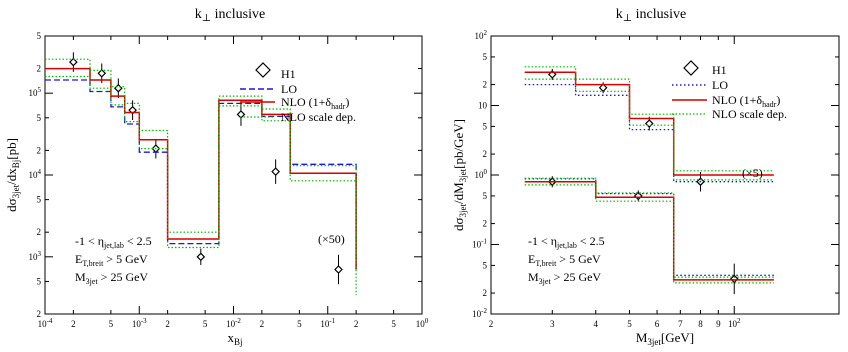 The width and height of the screenshot is (848, 352). Describe the element at coordinates (481, 174) in the screenshot. I see `y-tick-label: 10⁰` at that location.